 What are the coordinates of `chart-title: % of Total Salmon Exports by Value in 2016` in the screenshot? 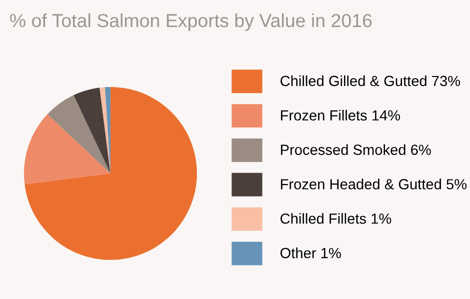 It's located at (191, 22).